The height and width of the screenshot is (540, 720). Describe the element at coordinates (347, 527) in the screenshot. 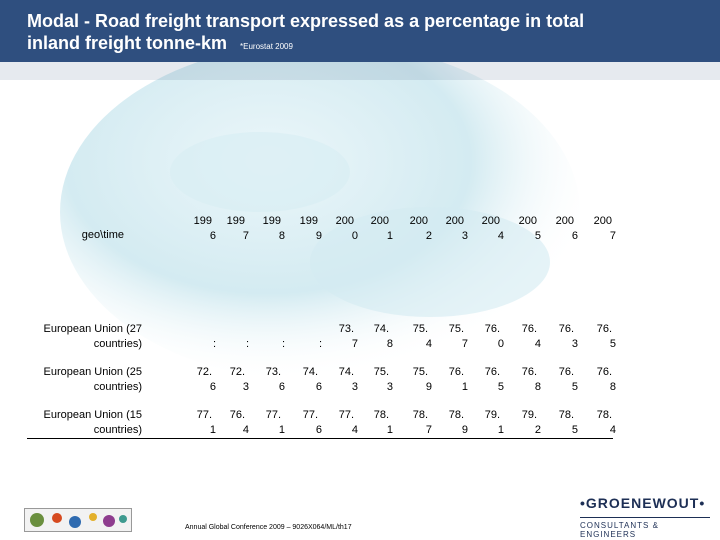

I see `page-number: 17` at that location.